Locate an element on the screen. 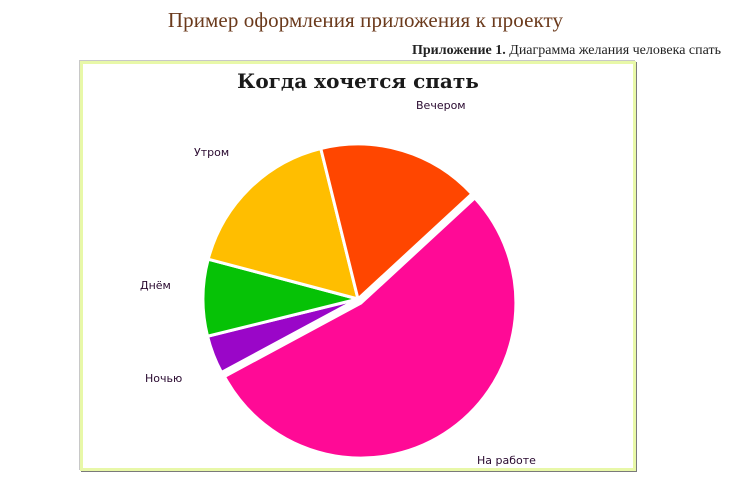  slice-label-day: Днём is located at coordinates (155, 285).